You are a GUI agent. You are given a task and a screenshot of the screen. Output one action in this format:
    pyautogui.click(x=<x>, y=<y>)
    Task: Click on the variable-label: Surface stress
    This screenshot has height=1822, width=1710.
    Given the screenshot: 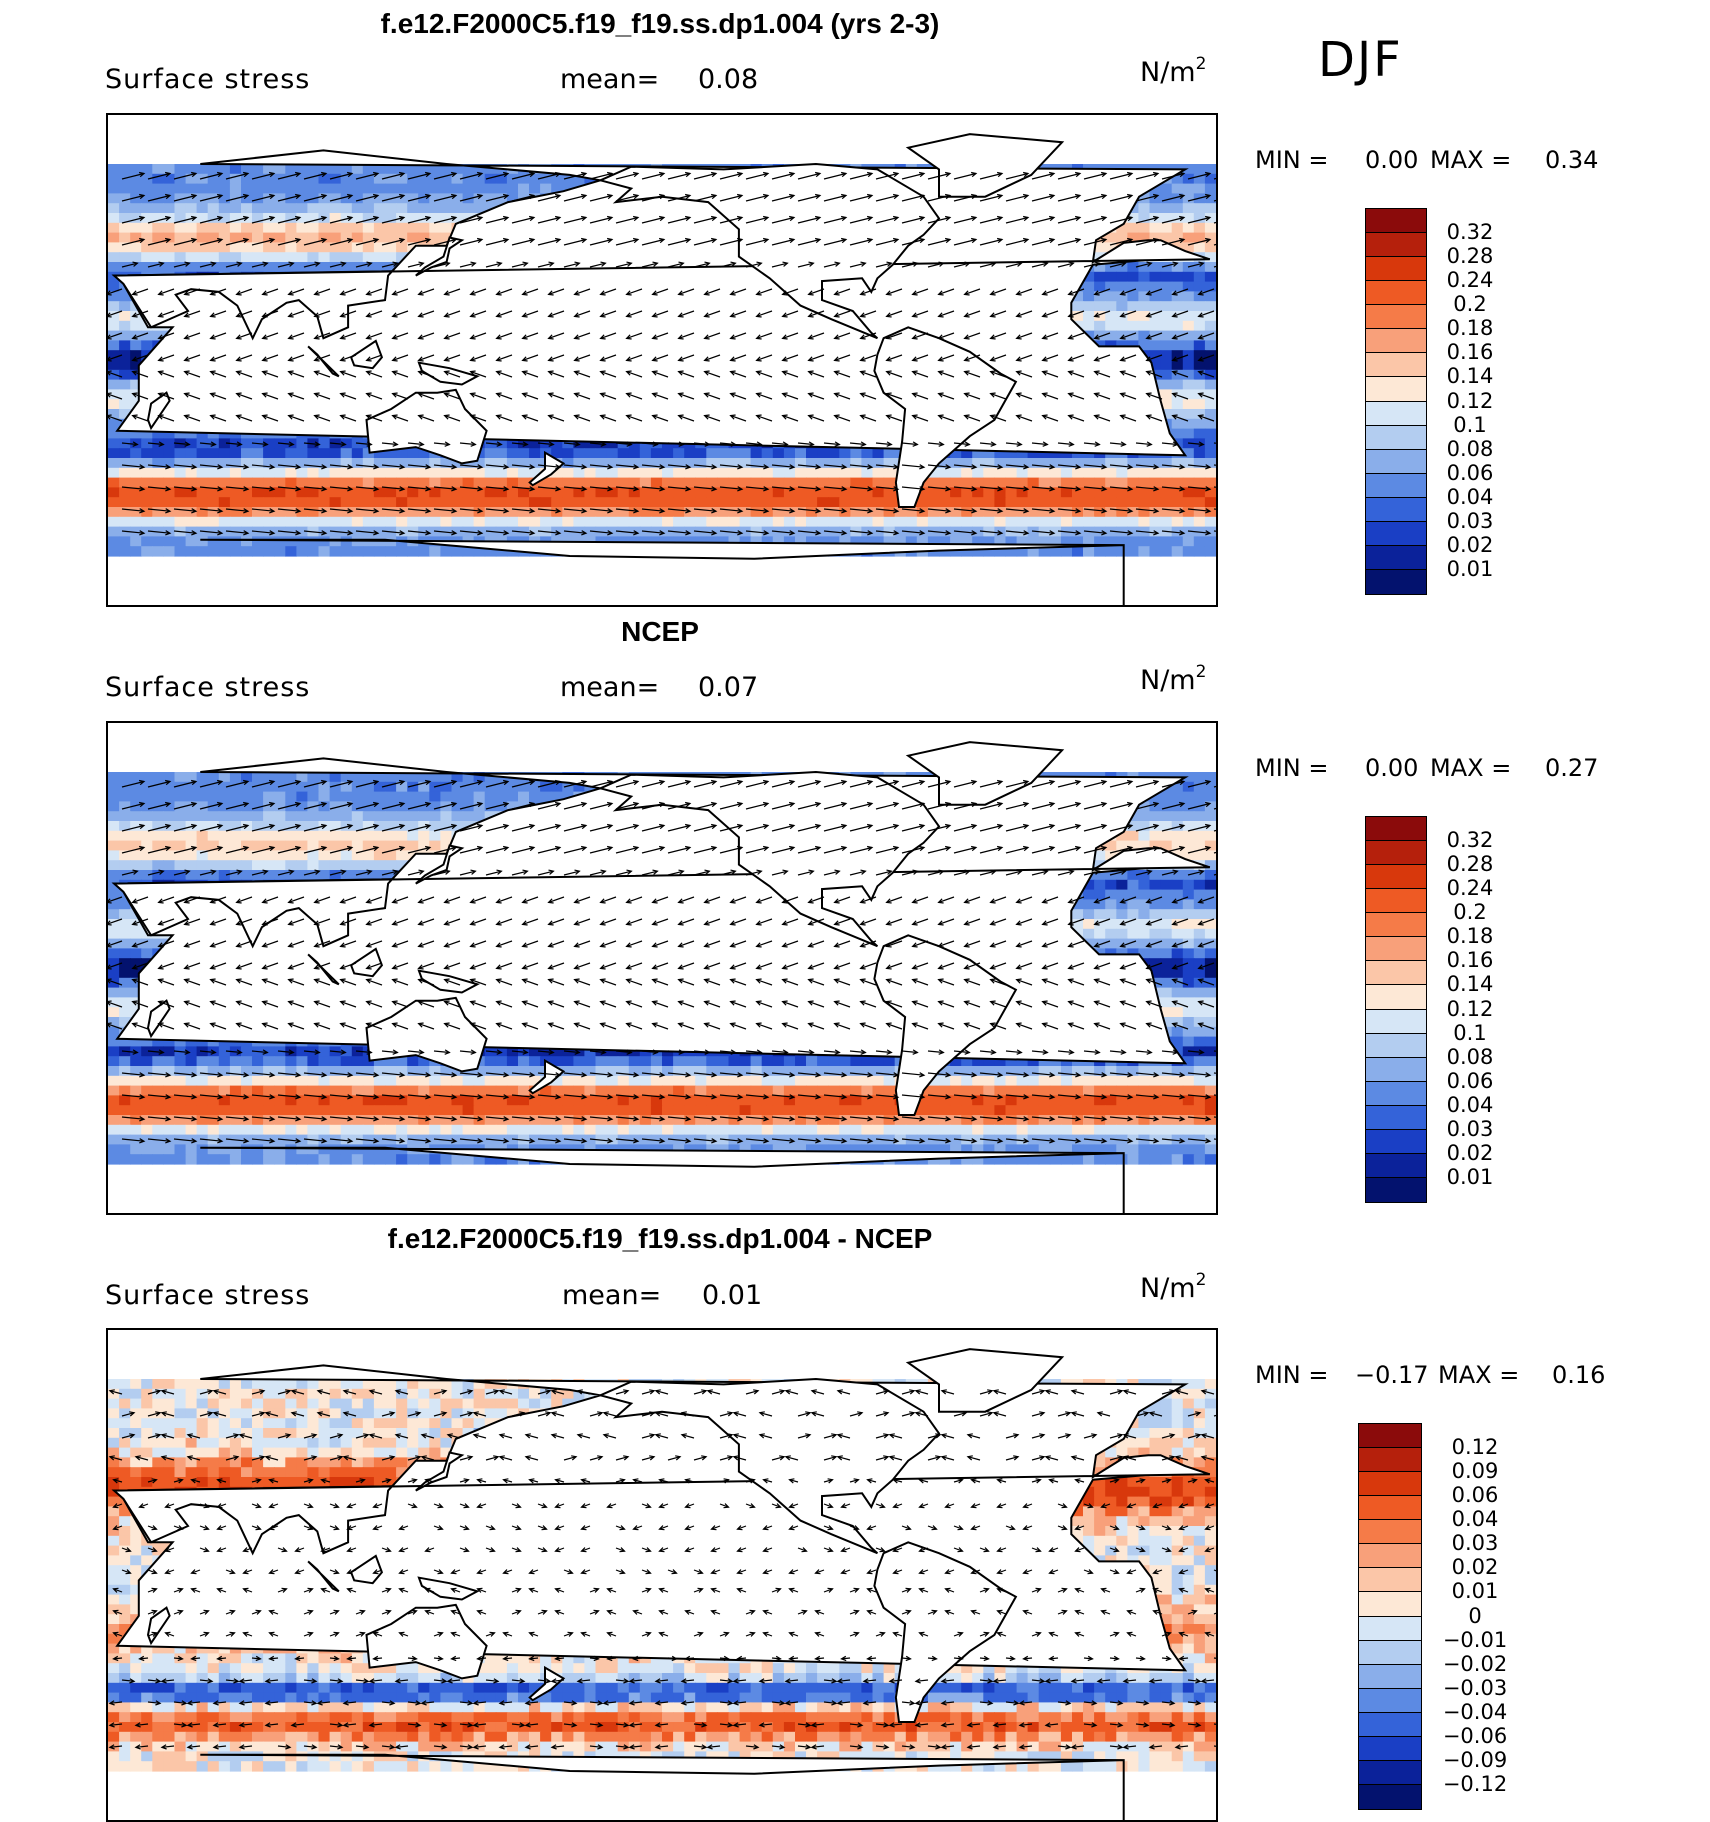 What is the action you would take?
    pyautogui.click(x=207, y=79)
    